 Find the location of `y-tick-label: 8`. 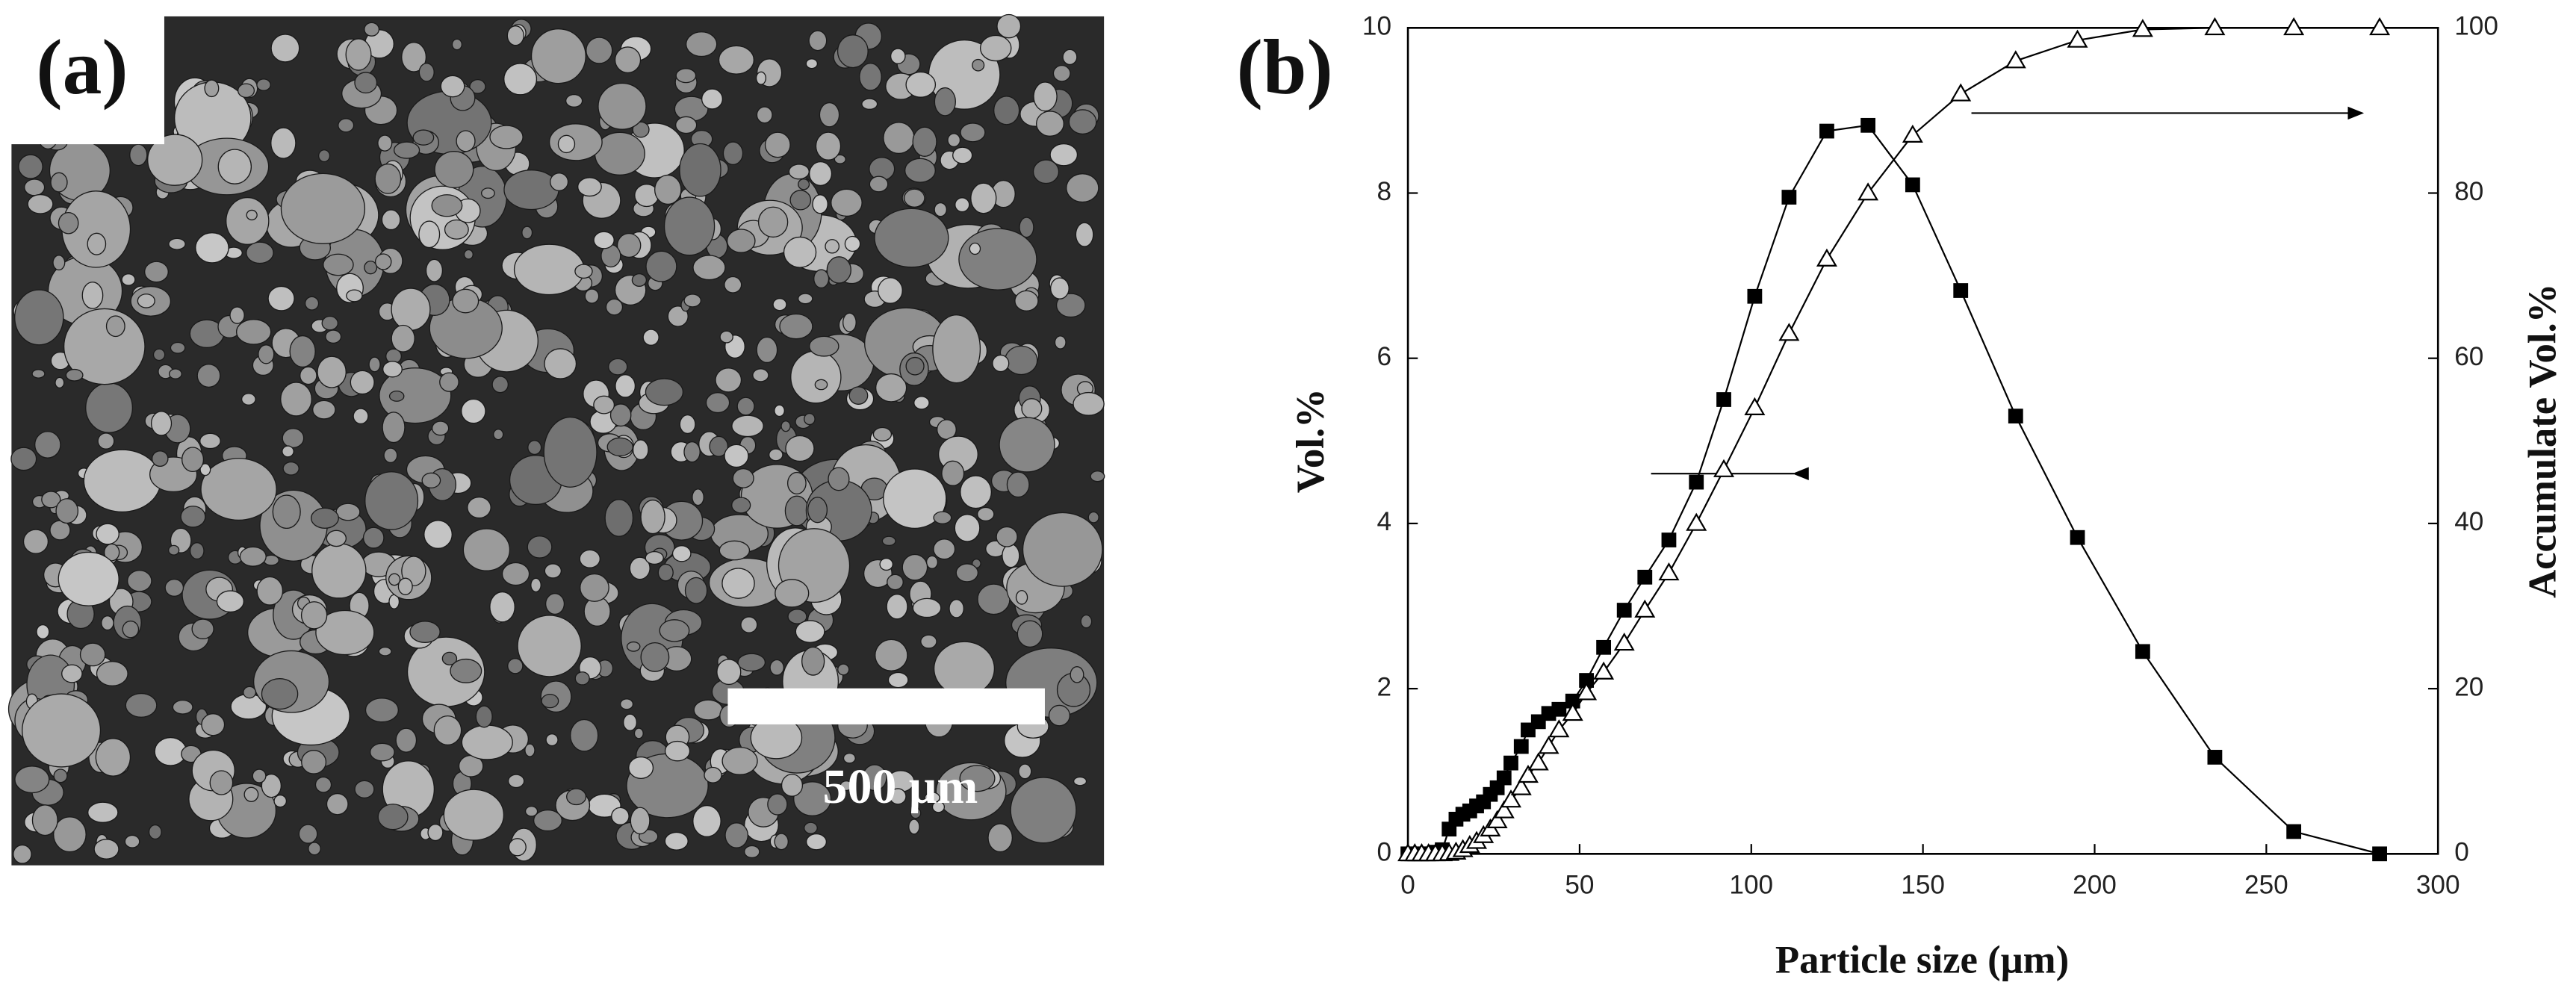

y-tick-label: 8 is located at coordinates (1384, 191).